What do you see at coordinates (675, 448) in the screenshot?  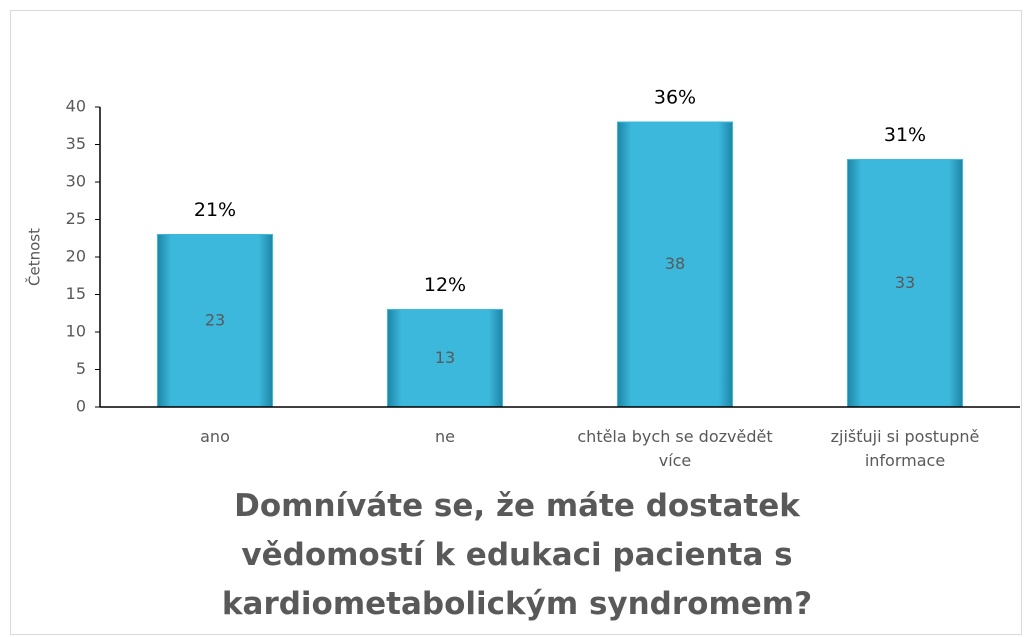 I see `x-tick-label: chtěla bych se dozvědět více` at bounding box center [675, 448].